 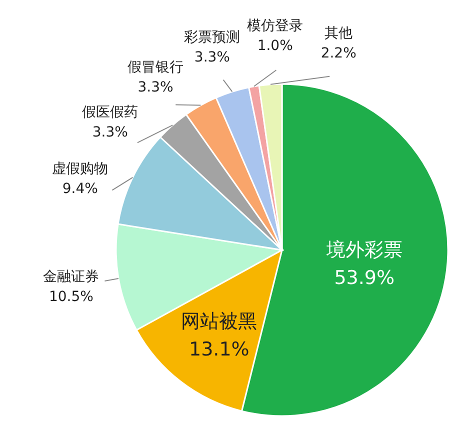 I want to click on data-label: 10.5%, so click(x=71, y=296).